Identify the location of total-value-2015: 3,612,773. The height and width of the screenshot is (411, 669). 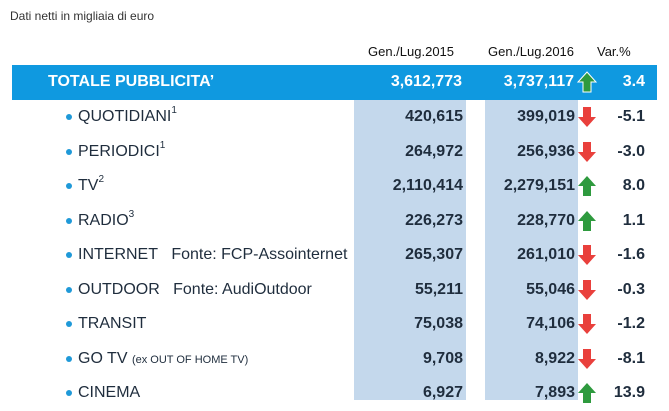
(426, 81).